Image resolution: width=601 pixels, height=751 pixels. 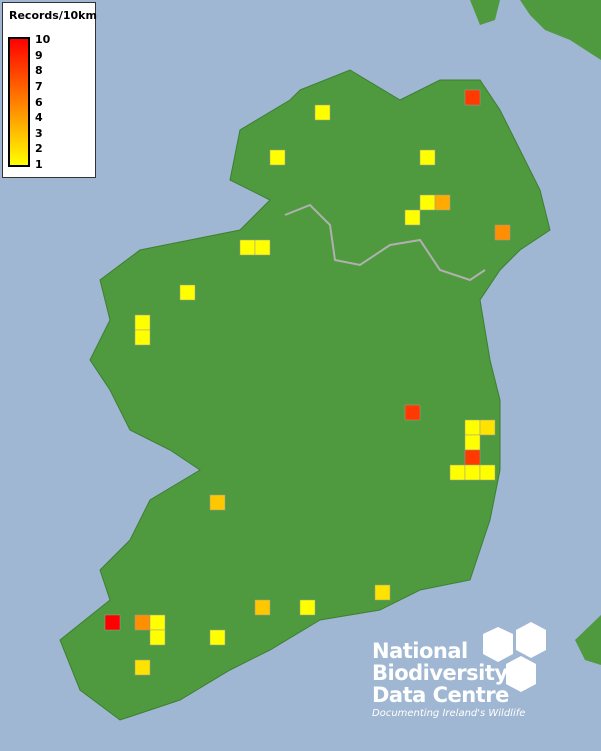 I want to click on logo-line3: Data Centre, so click(x=440, y=695).